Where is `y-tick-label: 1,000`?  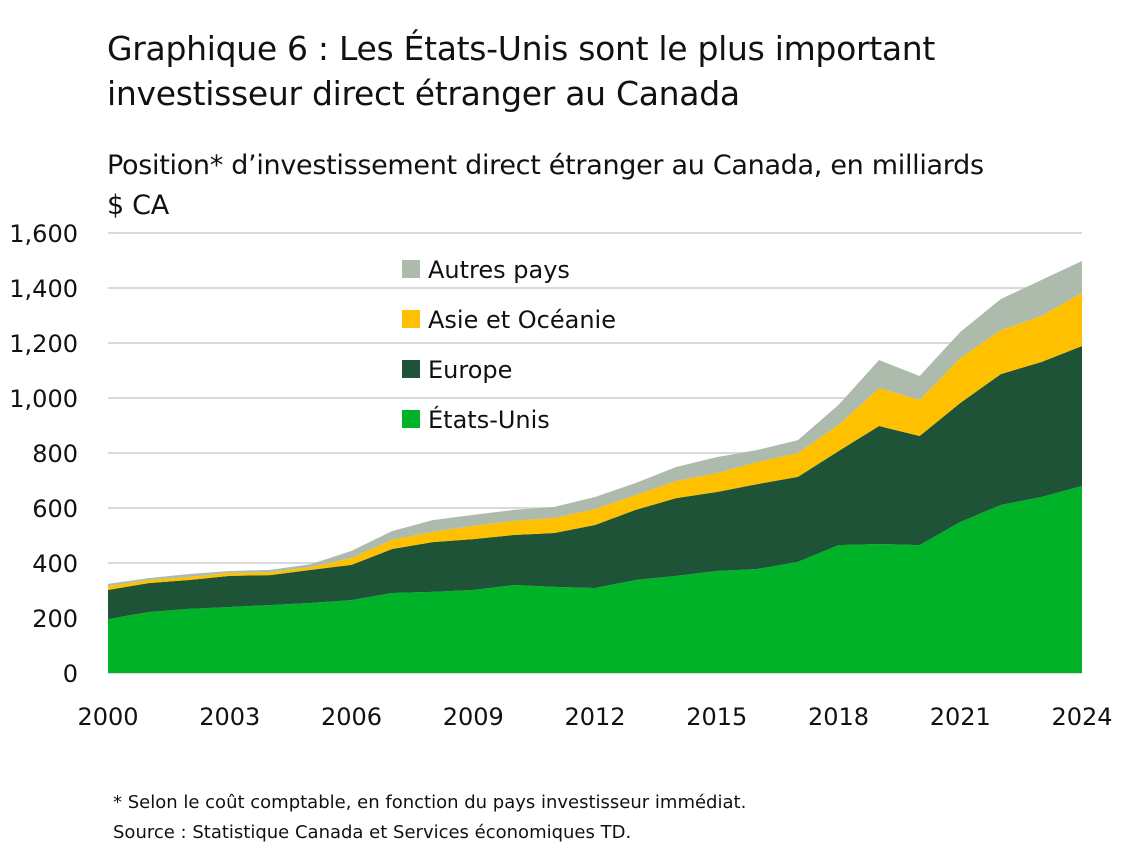 y-tick-label: 1,000 is located at coordinates (43, 399).